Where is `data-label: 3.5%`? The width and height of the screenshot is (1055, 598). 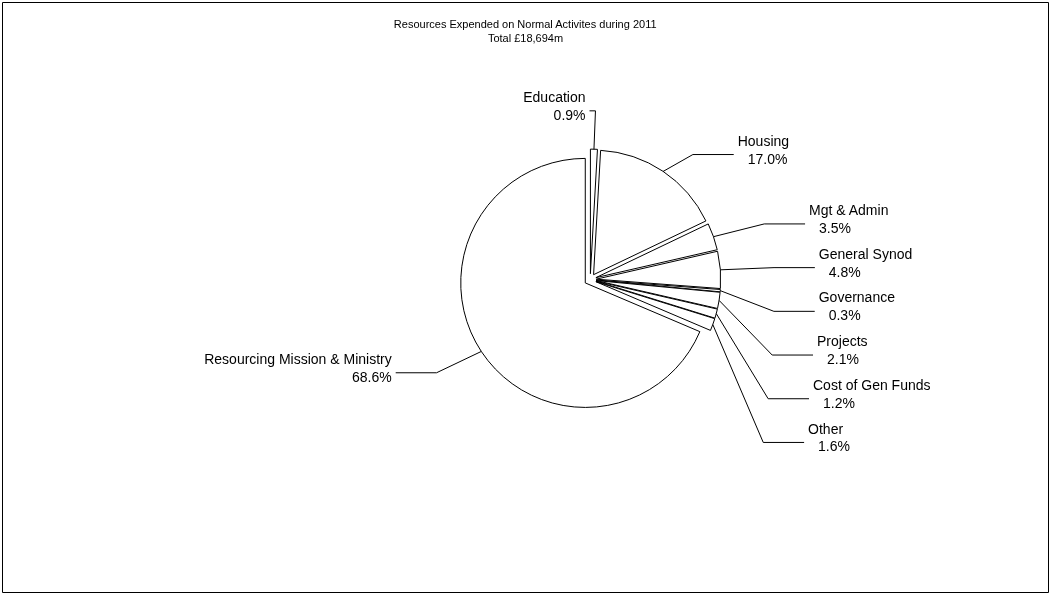
data-label: 3.5% is located at coordinates (835, 227).